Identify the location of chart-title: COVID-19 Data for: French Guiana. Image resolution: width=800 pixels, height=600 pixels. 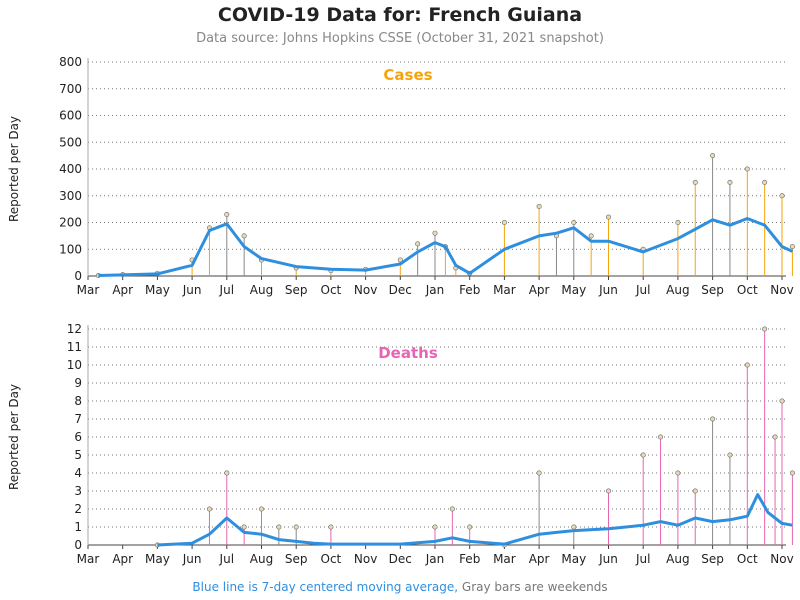
(400, 15).